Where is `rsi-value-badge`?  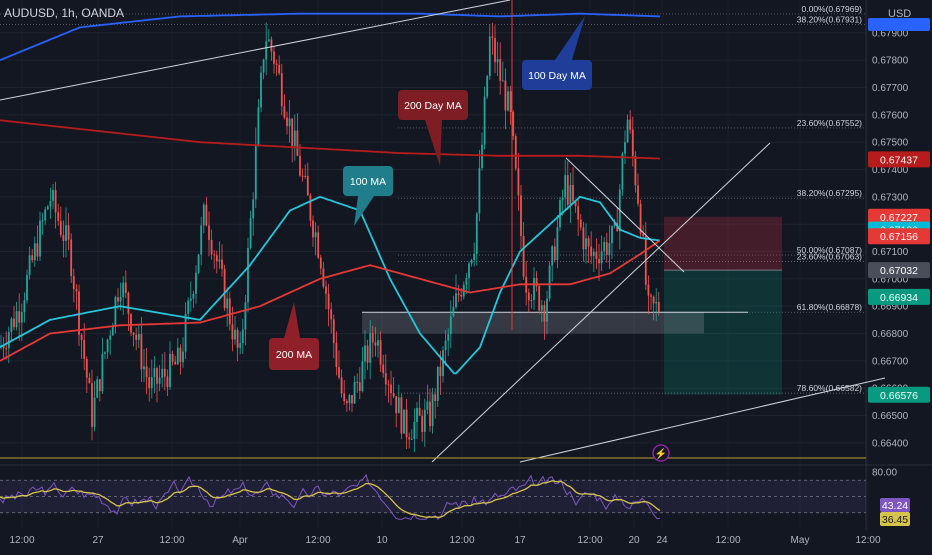
rsi-value-badge is located at coordinates (895, 505).